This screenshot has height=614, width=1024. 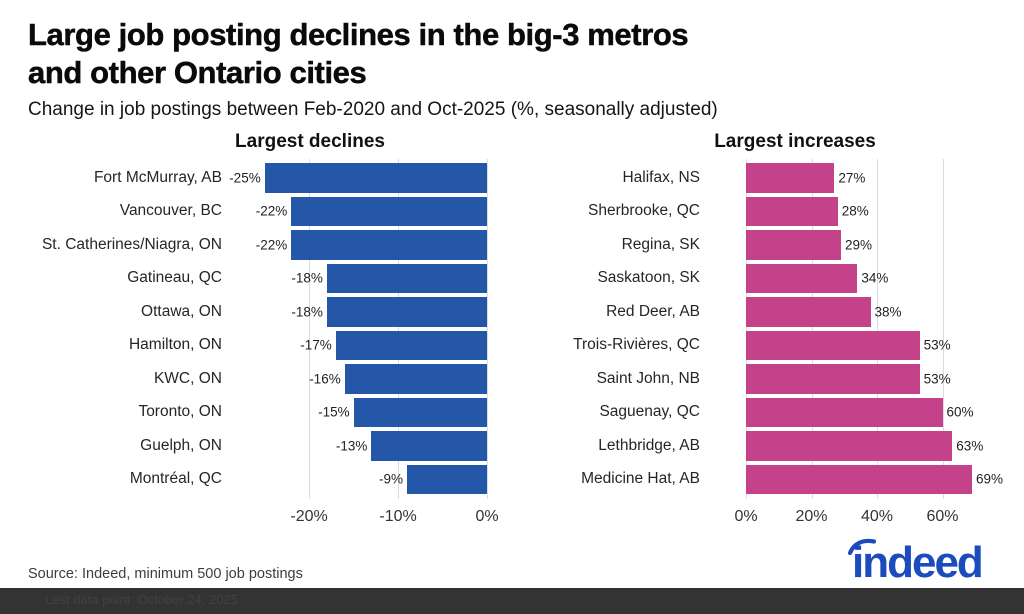 I want to click on chart-row: Regina, SK 29%, so click(x=755, y=245).